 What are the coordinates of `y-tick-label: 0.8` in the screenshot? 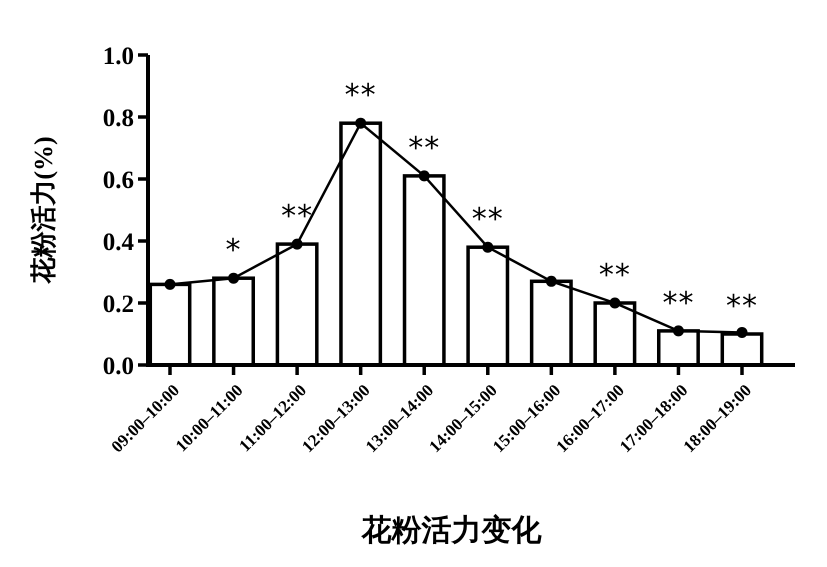 It's located at (118, 118).